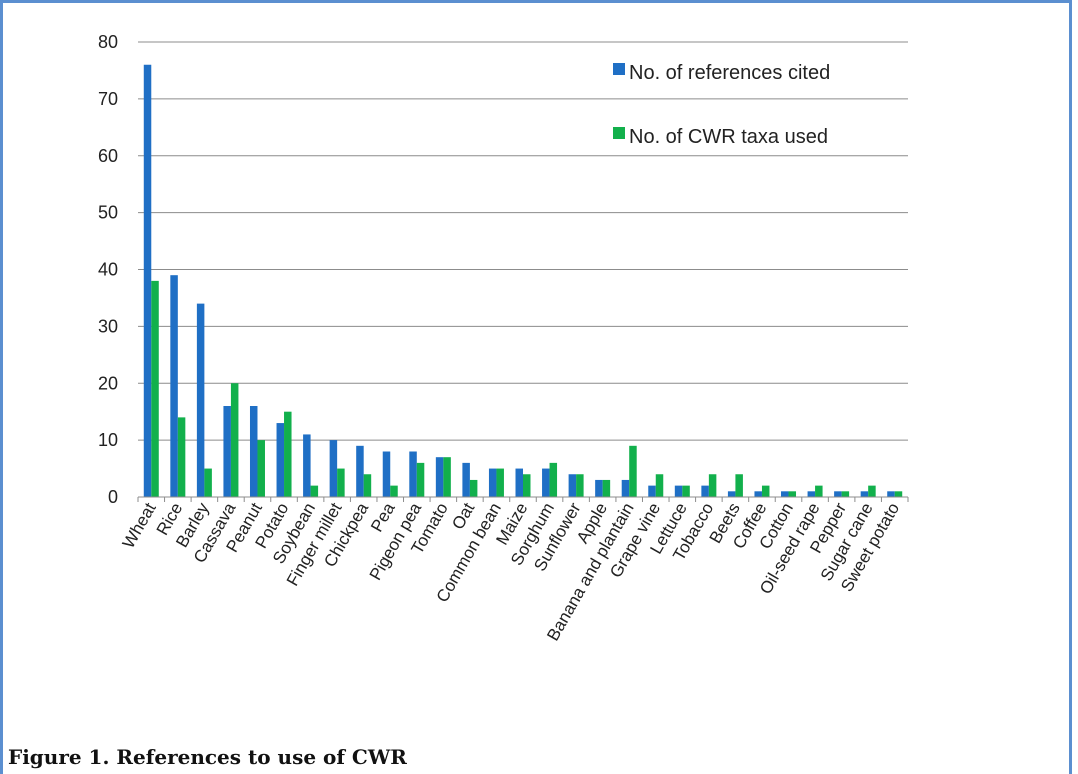 This screenshot has width=1078, height=774. I want to click on y-tick-label: 30, so click(108, 326).